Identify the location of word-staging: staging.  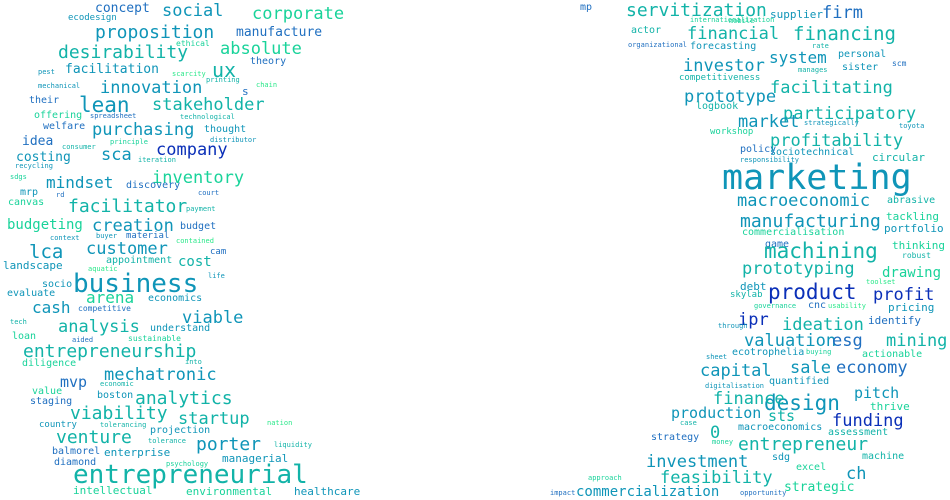
(51, 401).